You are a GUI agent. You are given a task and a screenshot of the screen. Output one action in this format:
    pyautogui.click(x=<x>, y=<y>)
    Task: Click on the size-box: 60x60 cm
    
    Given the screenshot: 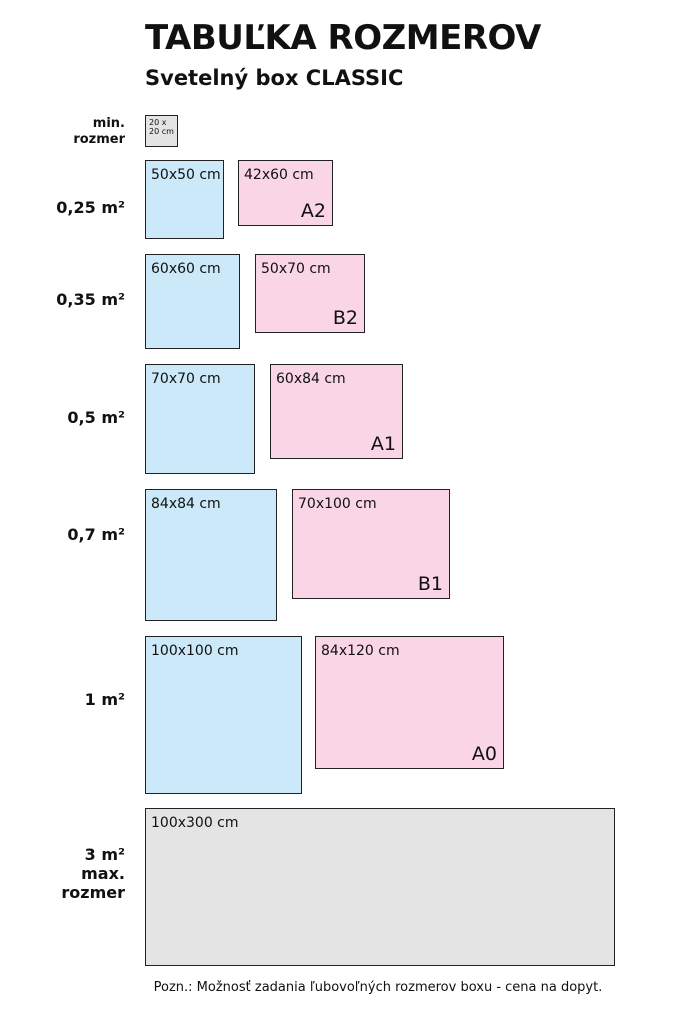 What is the action you would take?
    pyautogui.click(x=192, y=301)
    